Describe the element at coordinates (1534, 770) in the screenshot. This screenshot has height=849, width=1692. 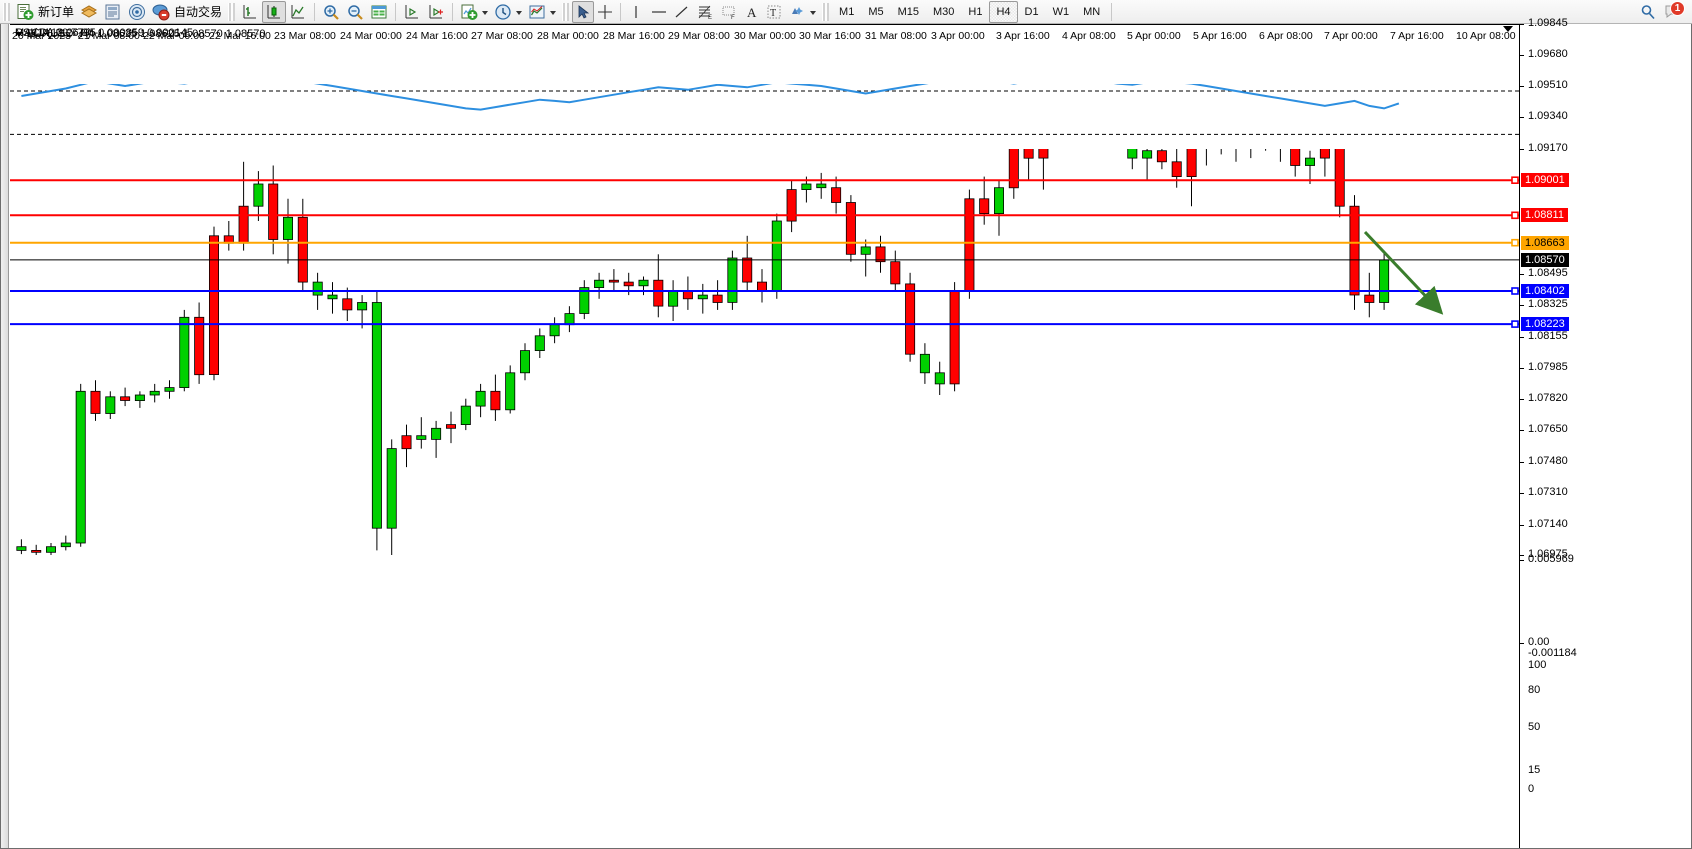
I see `rsi-tick-label: 15` at that location.